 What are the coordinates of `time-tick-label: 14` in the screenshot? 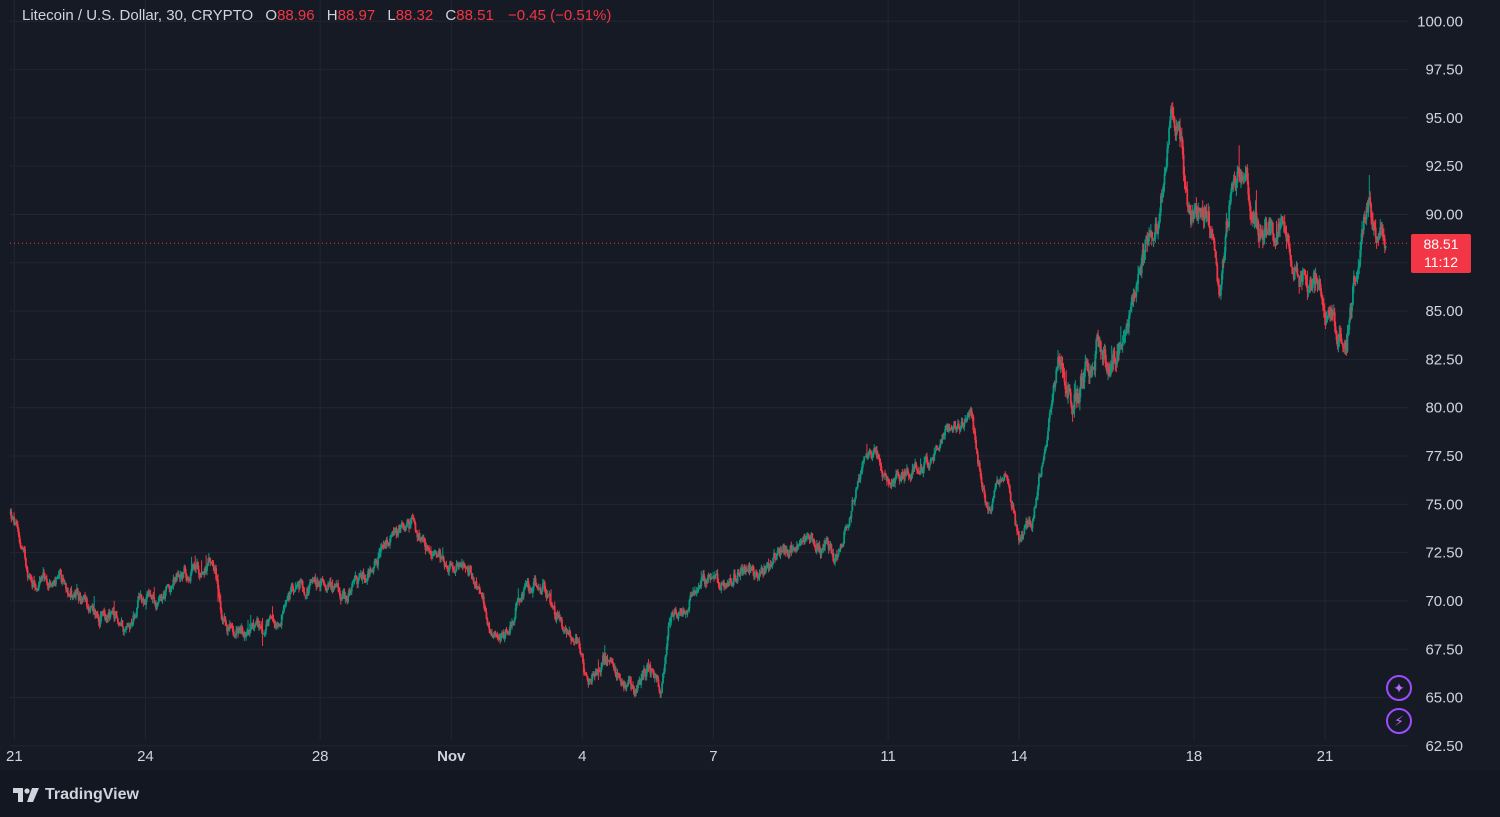 It's located at (1019, 756).